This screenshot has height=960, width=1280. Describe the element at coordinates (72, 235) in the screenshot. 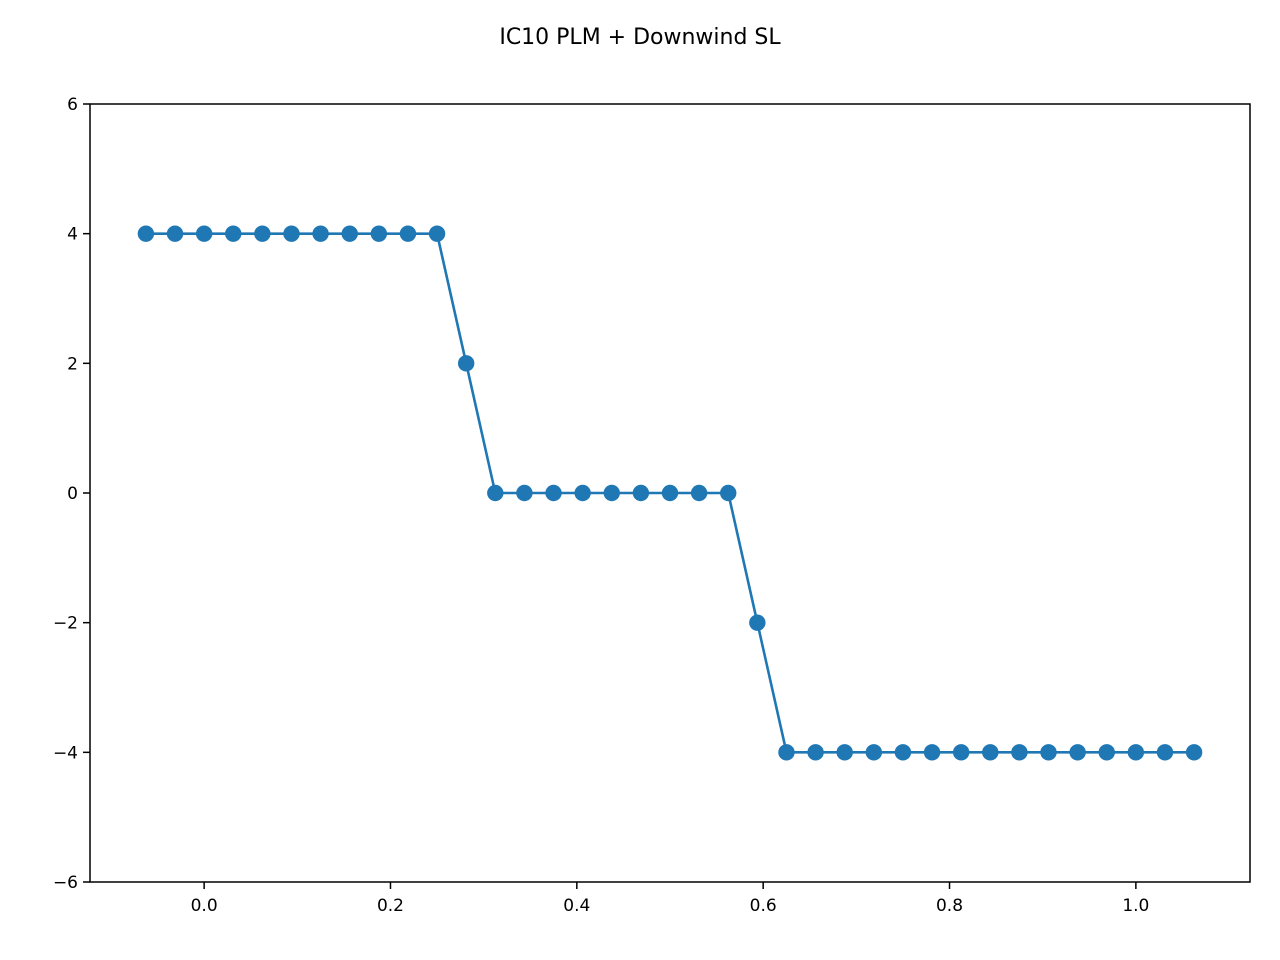

I see `y-tick-label: 4` at that location.